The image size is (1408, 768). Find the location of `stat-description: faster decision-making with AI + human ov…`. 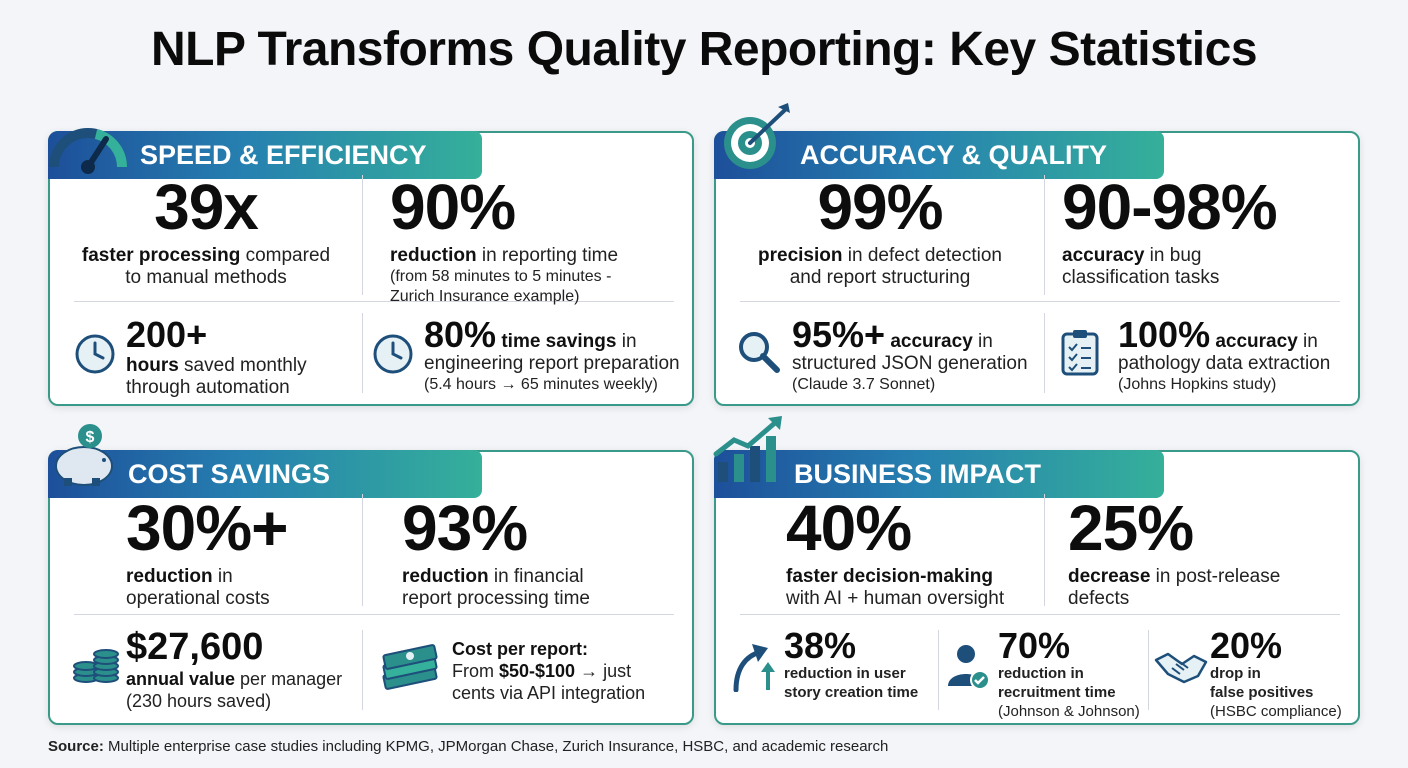

stat-description: faster decision-making with AI + human ov… is located at coordinates (895, 587).